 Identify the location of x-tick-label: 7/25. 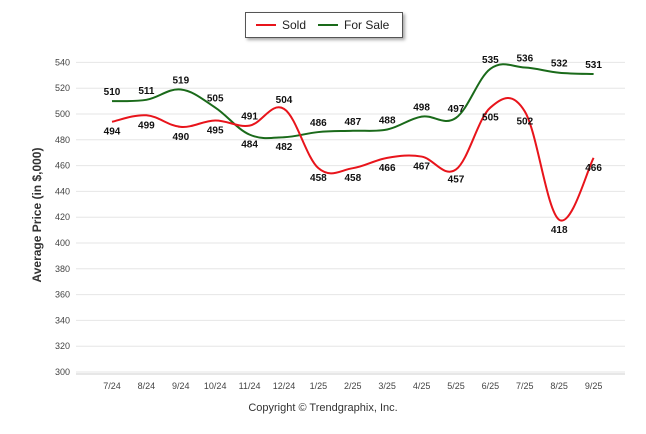
(525, 386).